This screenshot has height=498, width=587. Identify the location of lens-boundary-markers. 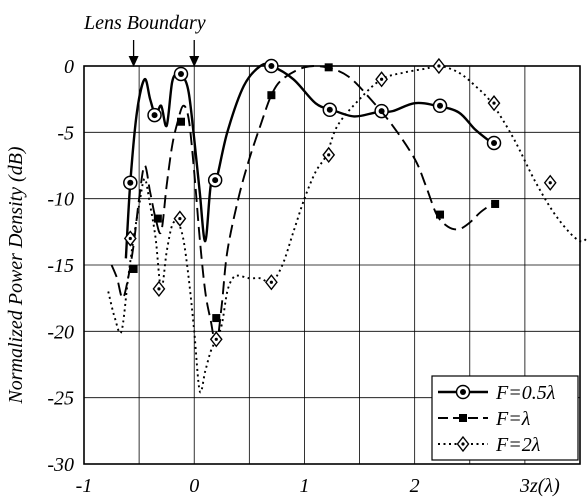
(164, 53).